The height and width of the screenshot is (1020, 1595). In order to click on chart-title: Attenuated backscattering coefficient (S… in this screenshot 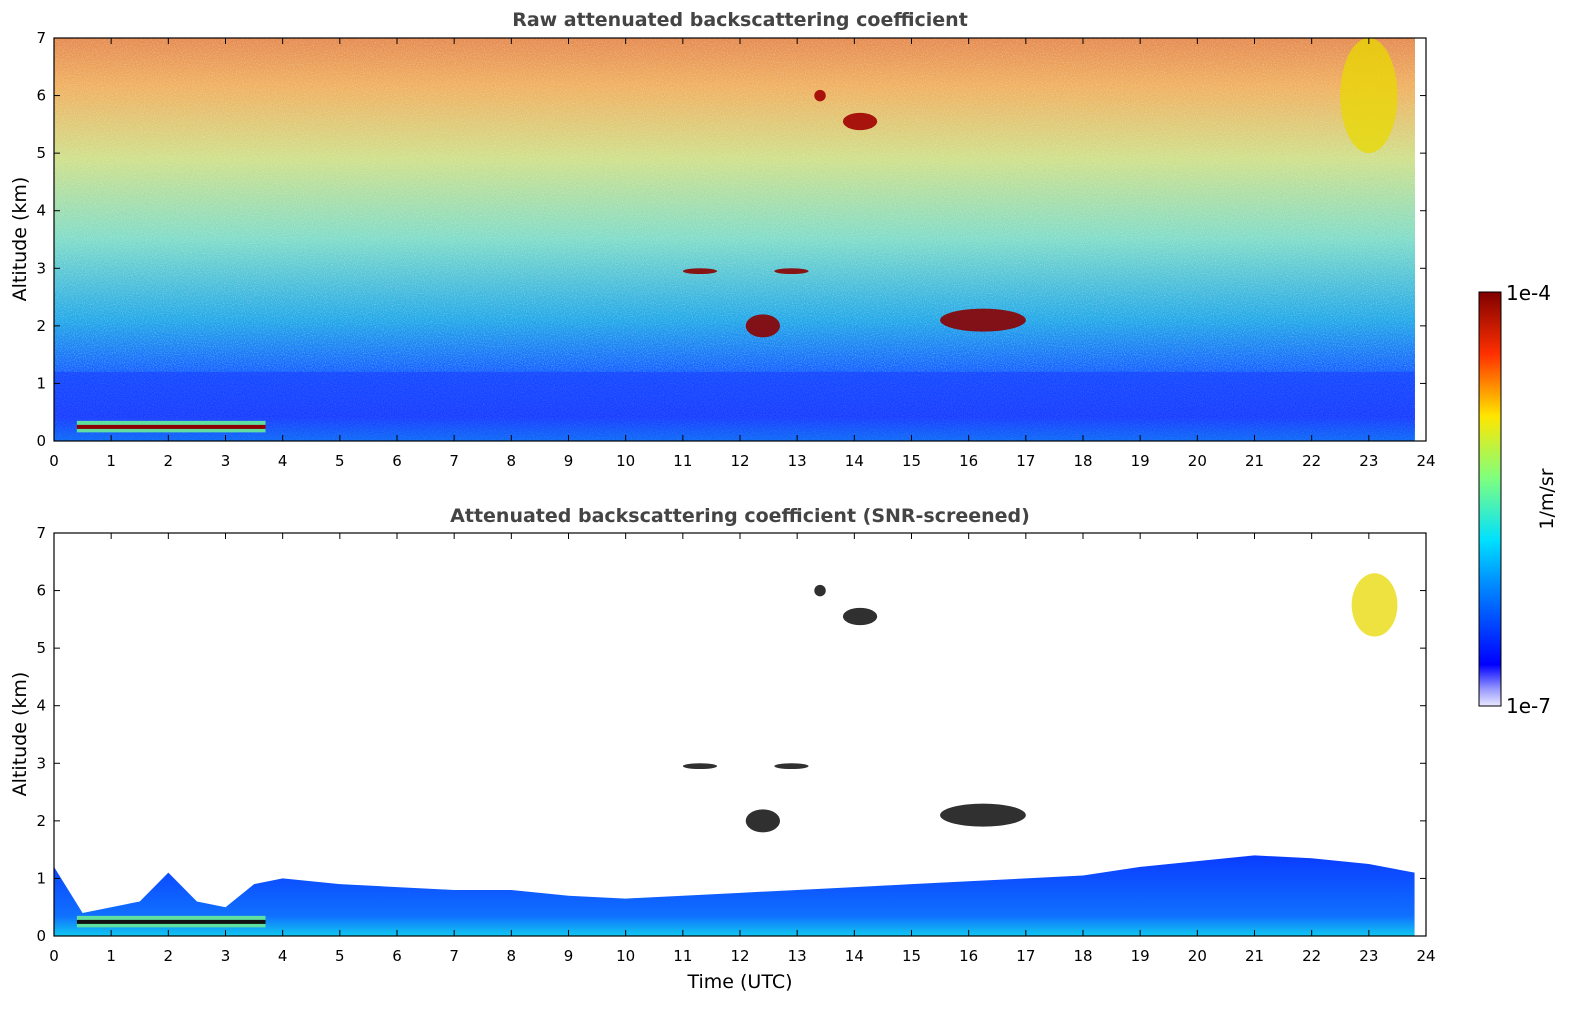, I will do `click(740, 516)`.